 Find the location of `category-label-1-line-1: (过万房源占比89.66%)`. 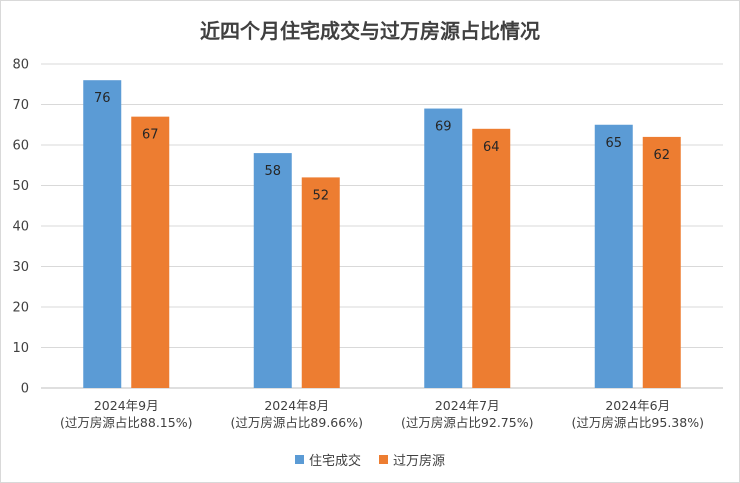

category-label-1-line-1: (过万房源占比89.66%) is located at coordinates (297, 422).